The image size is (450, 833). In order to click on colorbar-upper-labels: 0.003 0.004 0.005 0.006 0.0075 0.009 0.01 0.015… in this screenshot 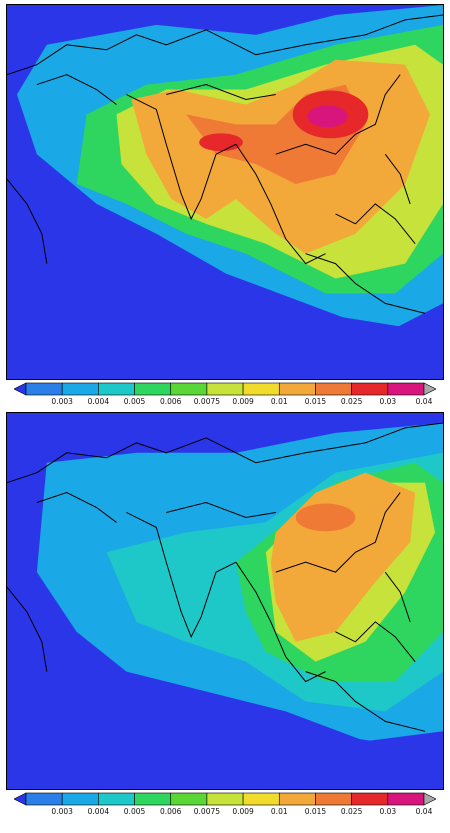, I will do `click(225, 402)`.